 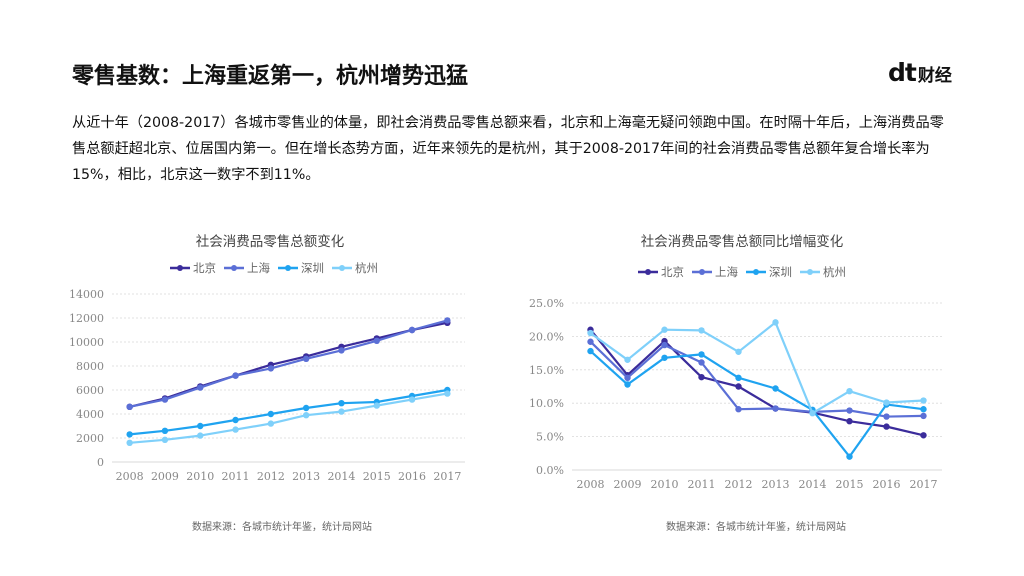 What do you see at coordinates (90, 414) in the screenshot?
I see `total-y-tick-label: 4000` at bounding box center [90, 414].